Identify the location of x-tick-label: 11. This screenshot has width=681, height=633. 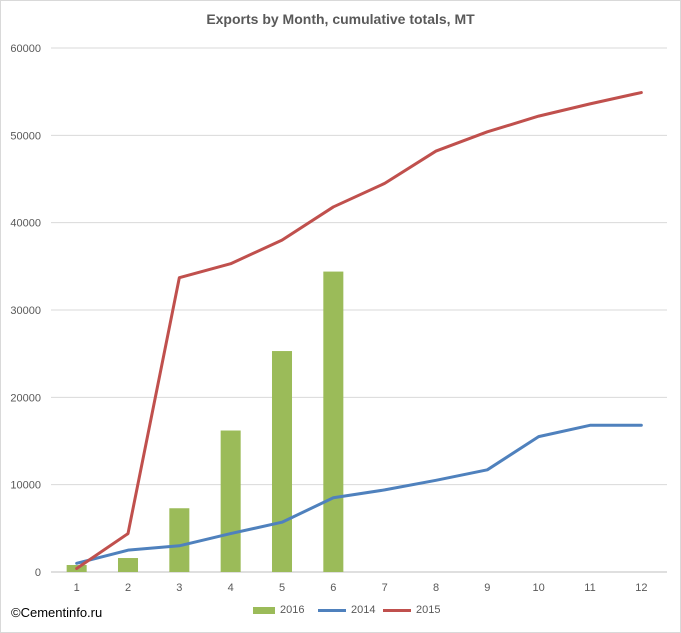
(589, 588).